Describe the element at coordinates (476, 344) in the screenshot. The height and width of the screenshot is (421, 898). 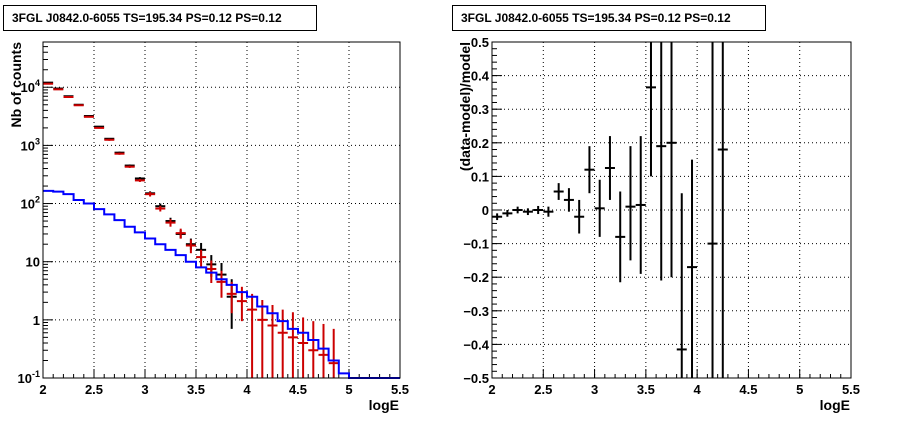
I see `right-y-tick-label: −0.4` at that location.